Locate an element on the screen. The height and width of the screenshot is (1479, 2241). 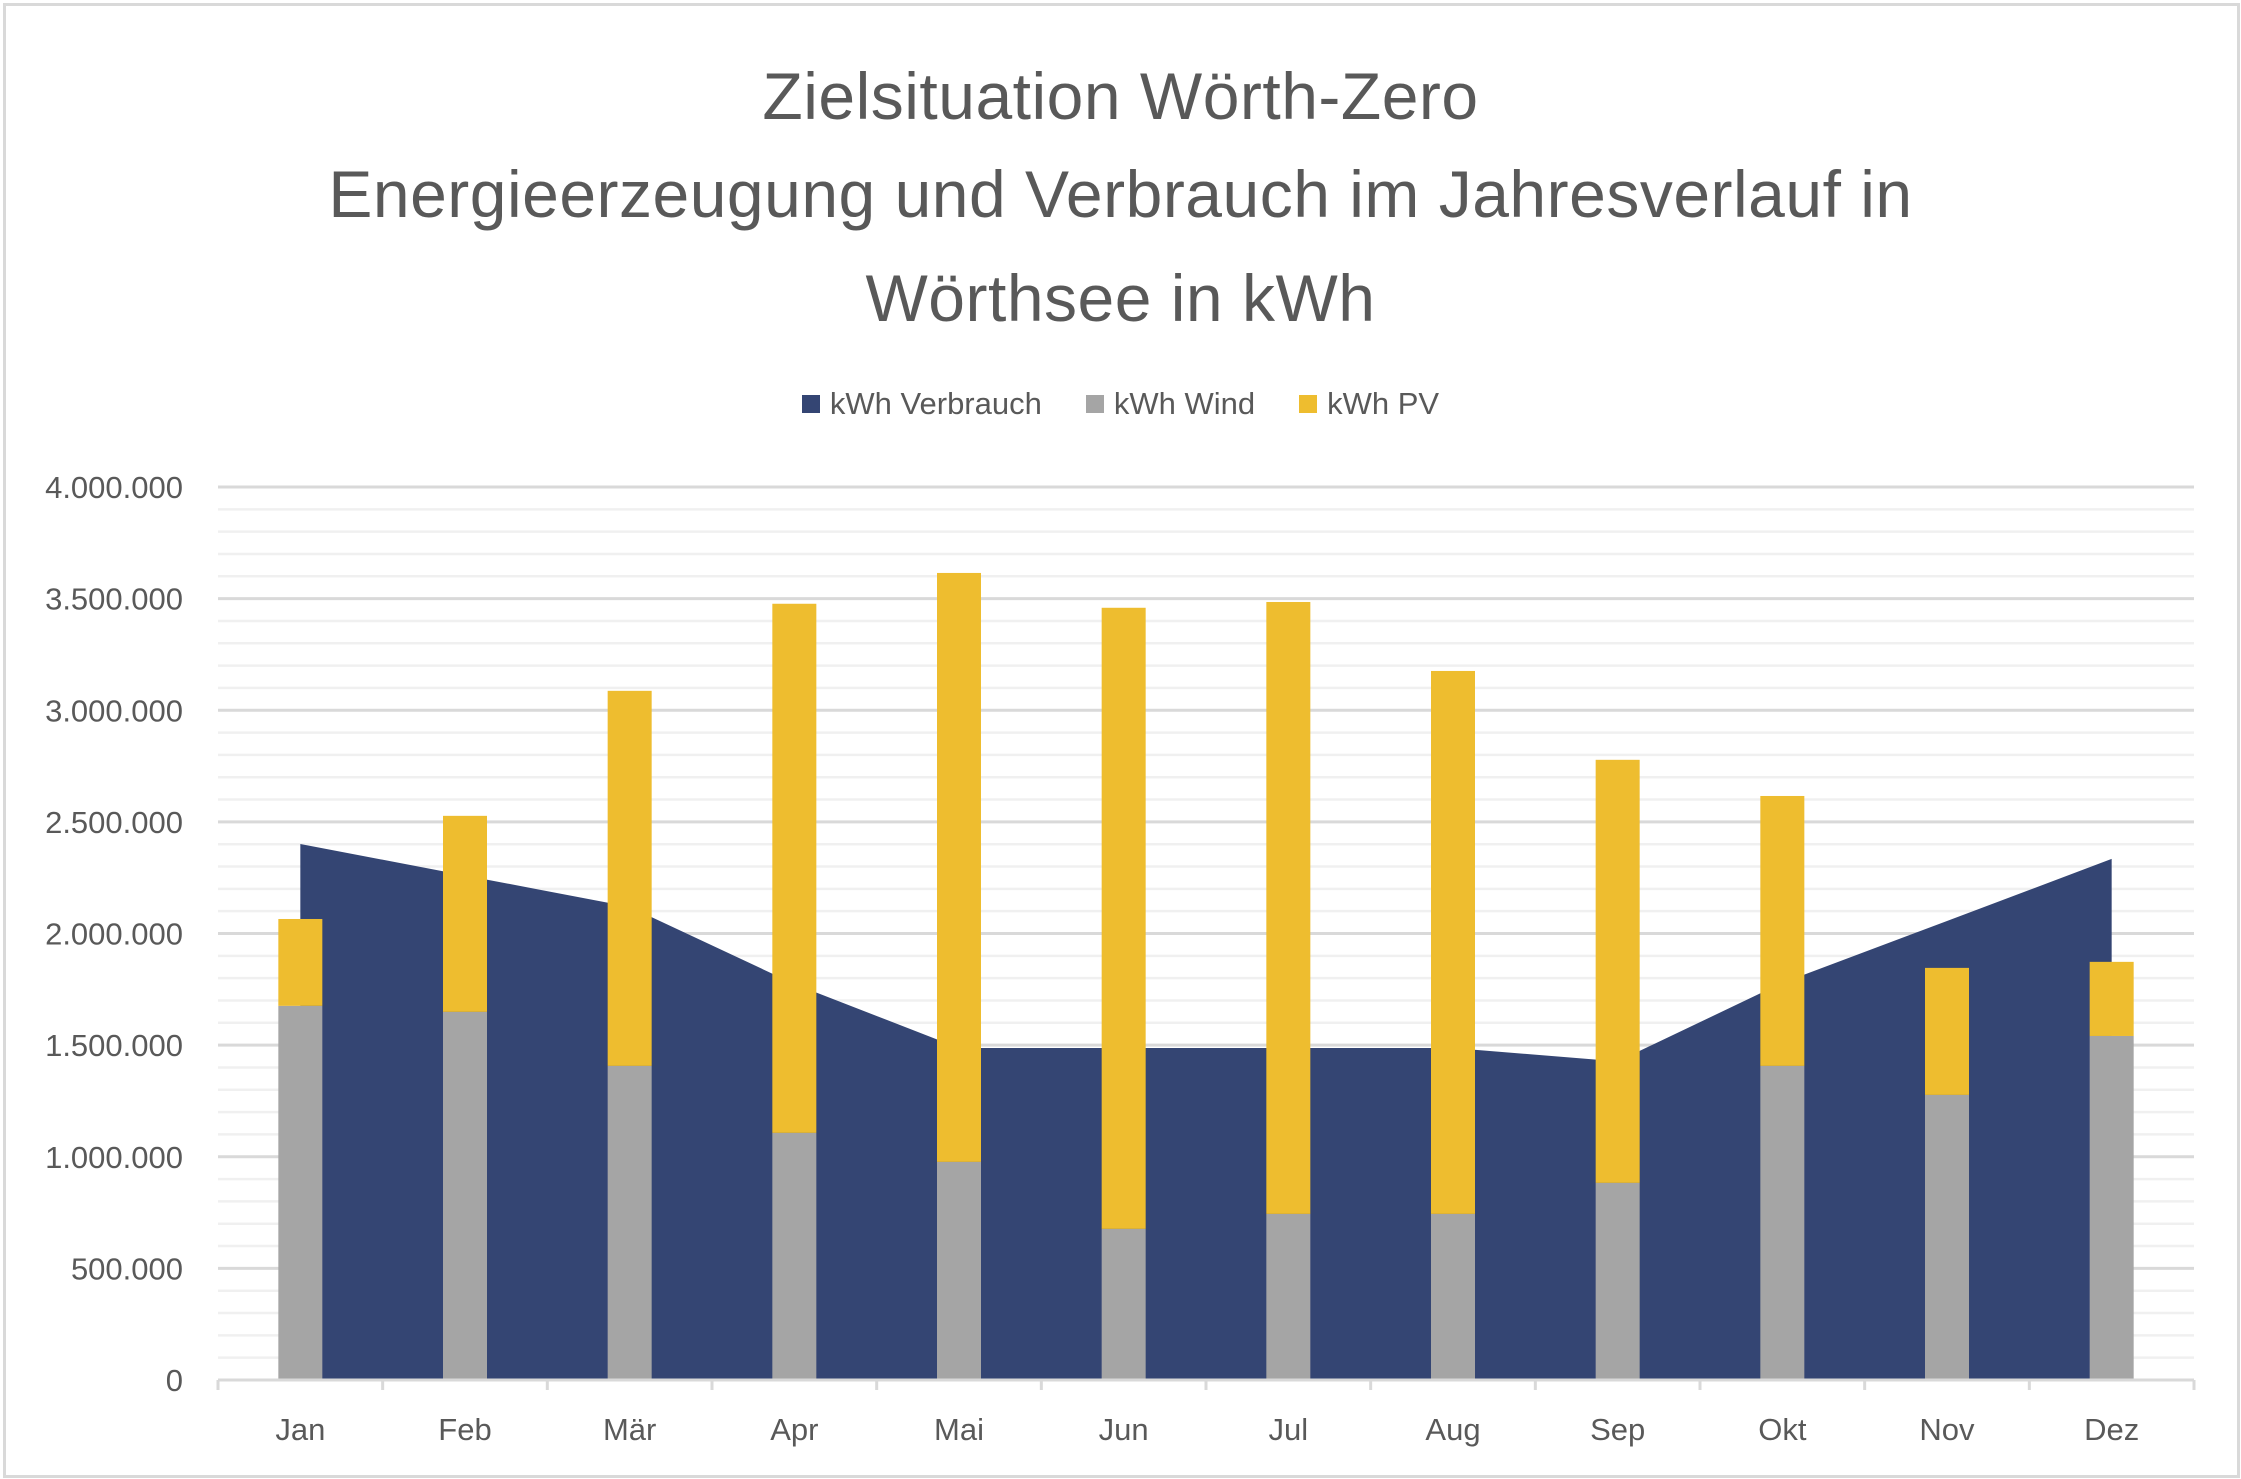
y-tick-label: 3.000.000 is located at coordinates (114, 710).